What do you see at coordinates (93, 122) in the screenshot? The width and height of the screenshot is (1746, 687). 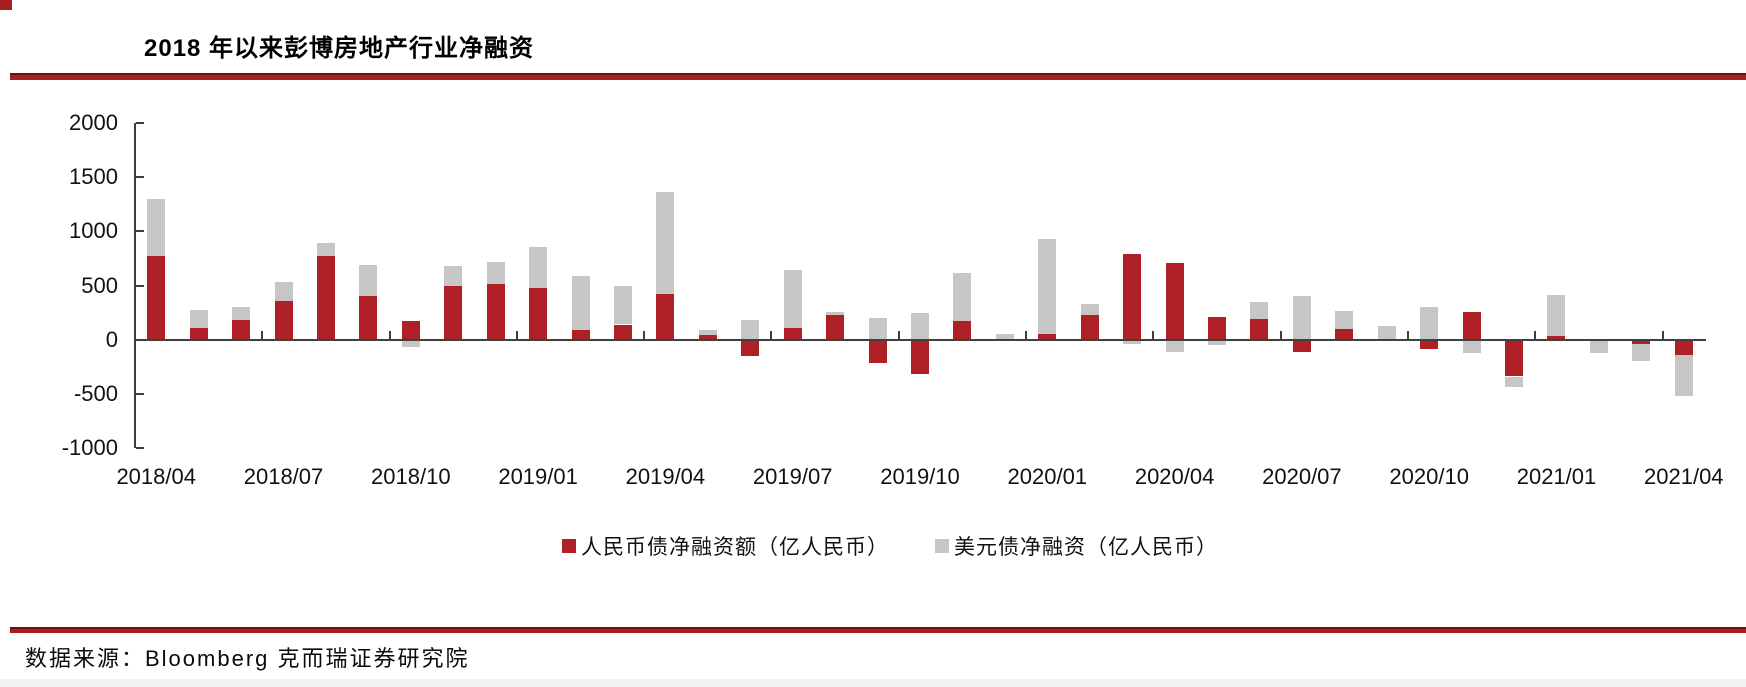 I see `y-axis-label: 2000` at bounding box center [93, 122].